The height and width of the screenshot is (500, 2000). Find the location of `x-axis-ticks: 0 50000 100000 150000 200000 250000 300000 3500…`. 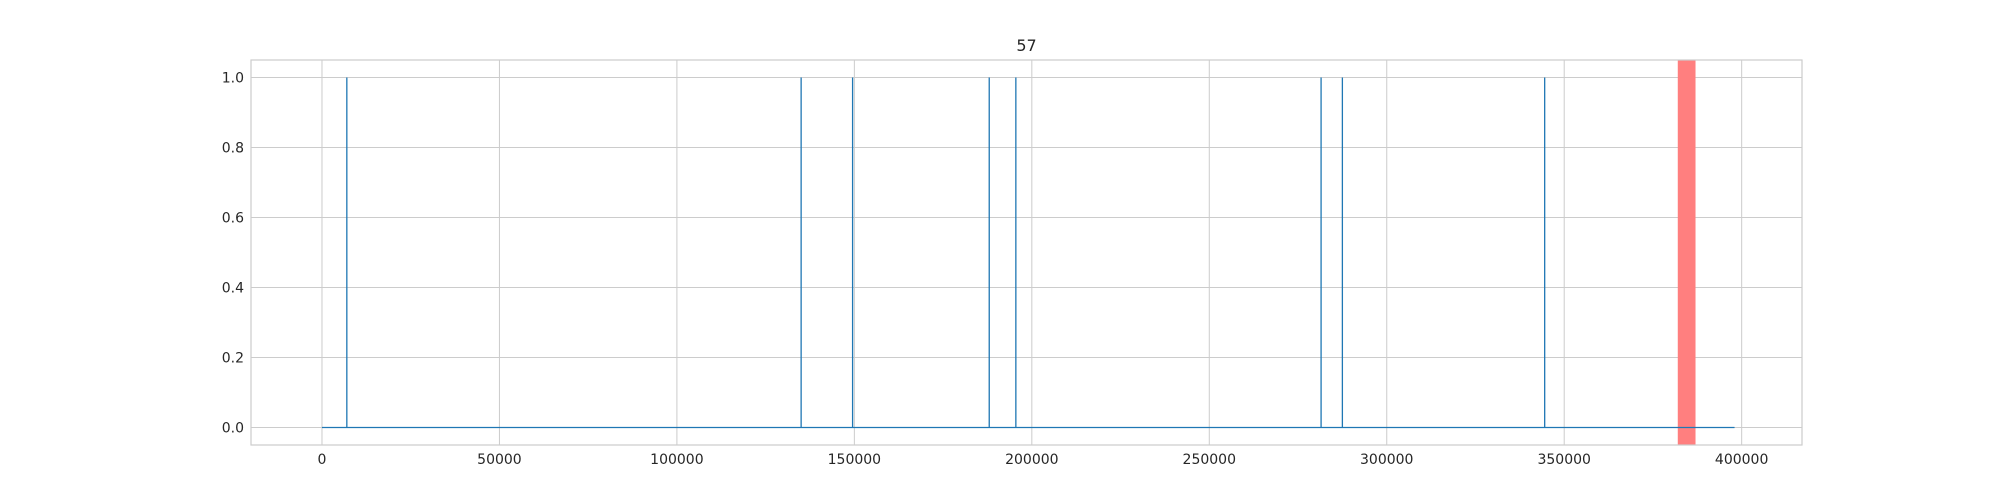

x-axis-ticks: 0 50000 100000 150000 200000 250000 300000 3500… is located at coordinates (1043, 460).